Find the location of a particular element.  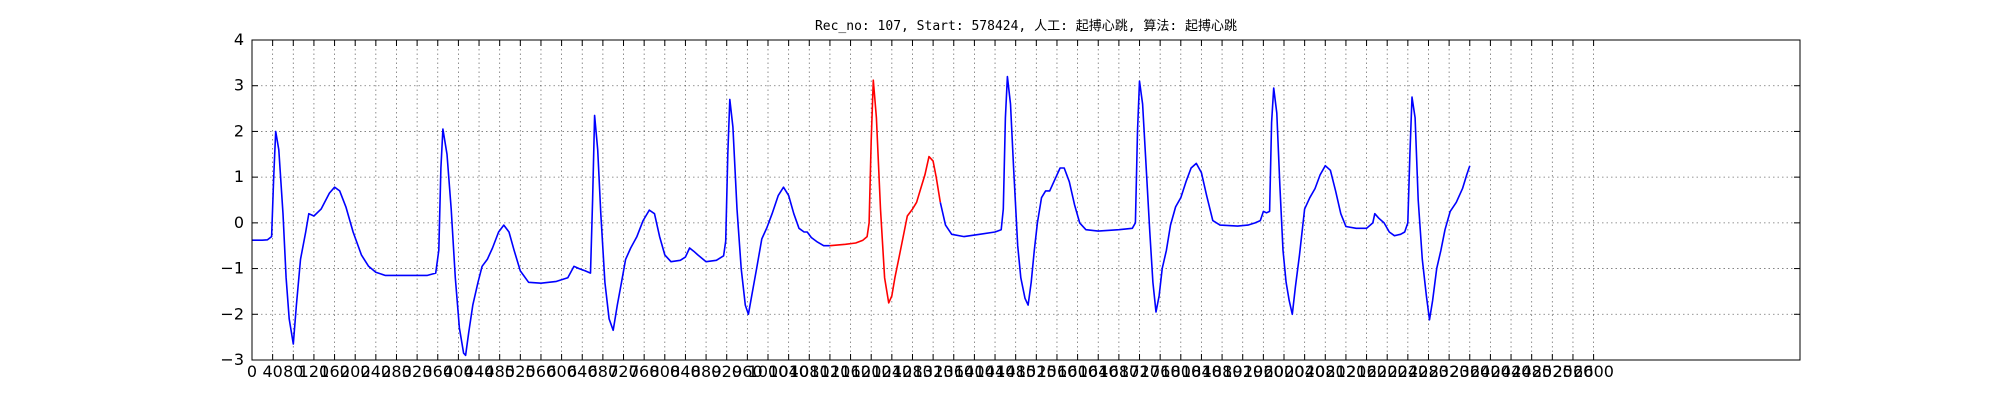

x-tick-label: 1080 is located at coordinates (809, 371).